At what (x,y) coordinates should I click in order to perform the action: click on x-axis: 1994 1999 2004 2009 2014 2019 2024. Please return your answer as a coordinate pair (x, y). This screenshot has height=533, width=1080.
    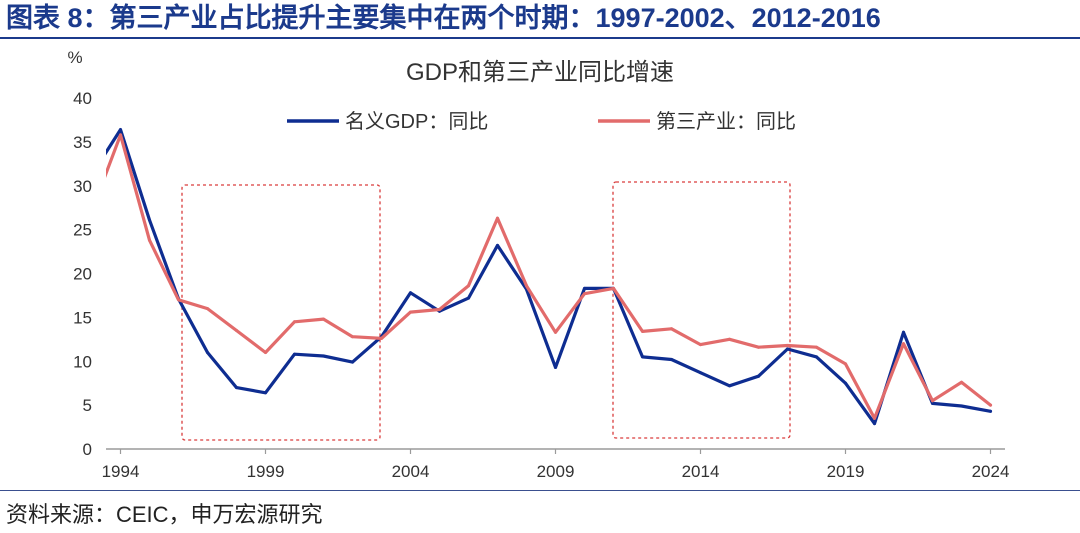
    Looking at the image, I should click on (556, 465).